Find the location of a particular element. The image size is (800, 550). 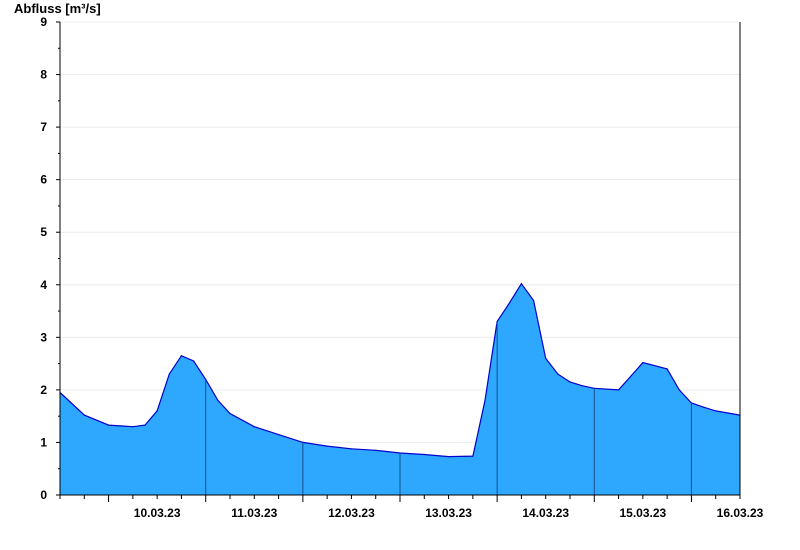

y-tick-label: 5 is located at coordinates (43, 232).